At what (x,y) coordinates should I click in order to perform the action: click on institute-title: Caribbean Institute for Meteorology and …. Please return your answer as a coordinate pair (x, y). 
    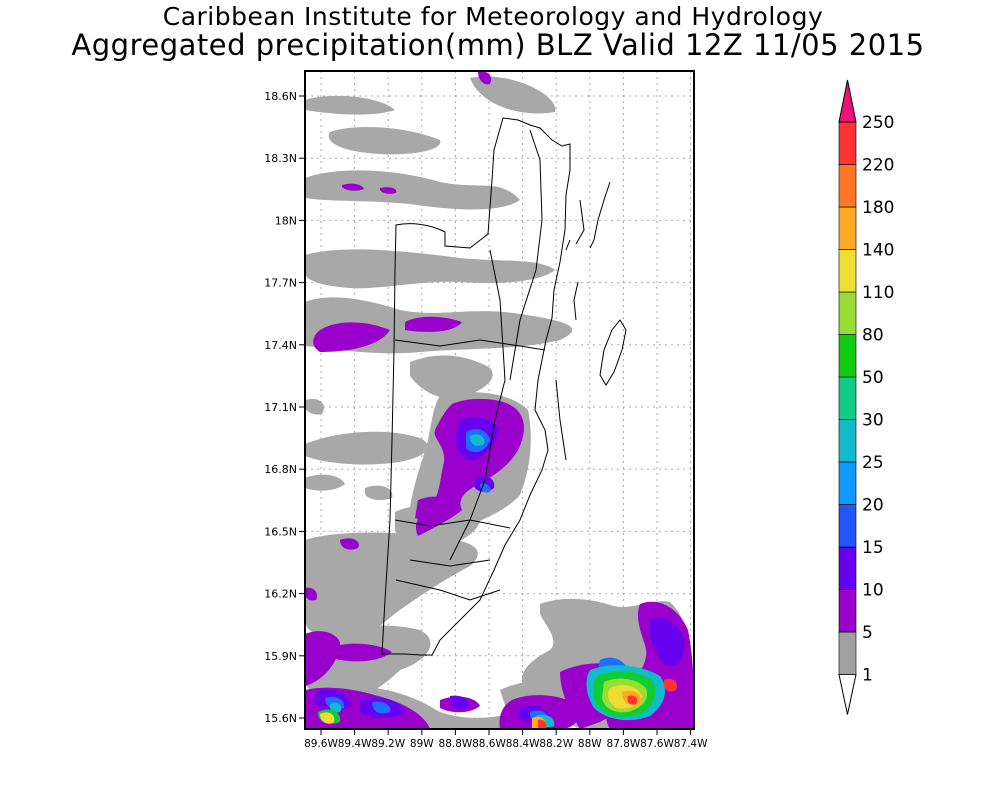
    Looking at the image, I should click on (493, 16).